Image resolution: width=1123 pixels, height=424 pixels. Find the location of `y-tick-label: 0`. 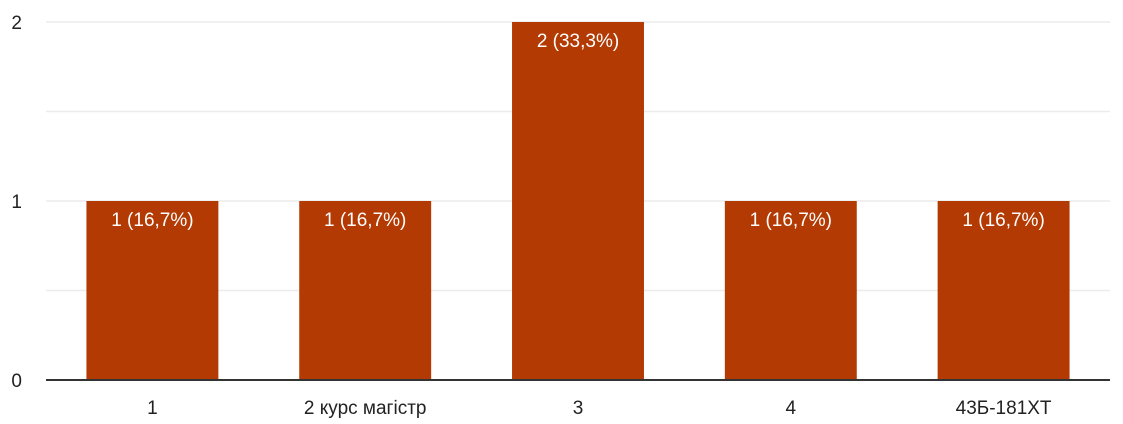

y-tick-label: 0 is located at coordinates (16, 381).